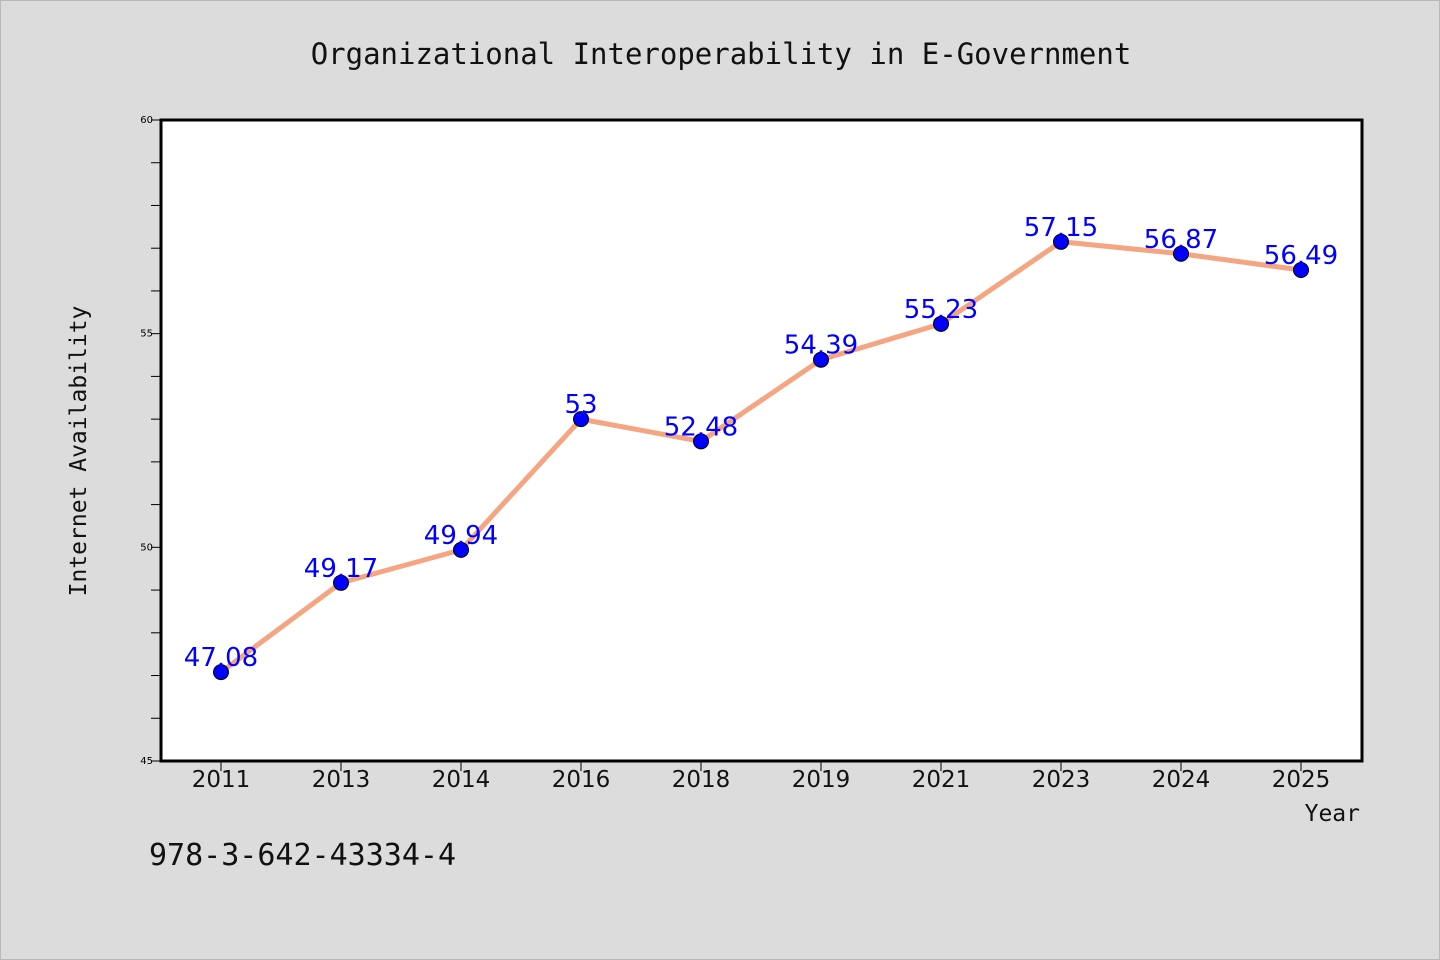 The height and width of the screenshot is (960, 1440). Describe the element at coordinates (821, 346) in the screenshot. I see `data-label: 54.39` at that location.